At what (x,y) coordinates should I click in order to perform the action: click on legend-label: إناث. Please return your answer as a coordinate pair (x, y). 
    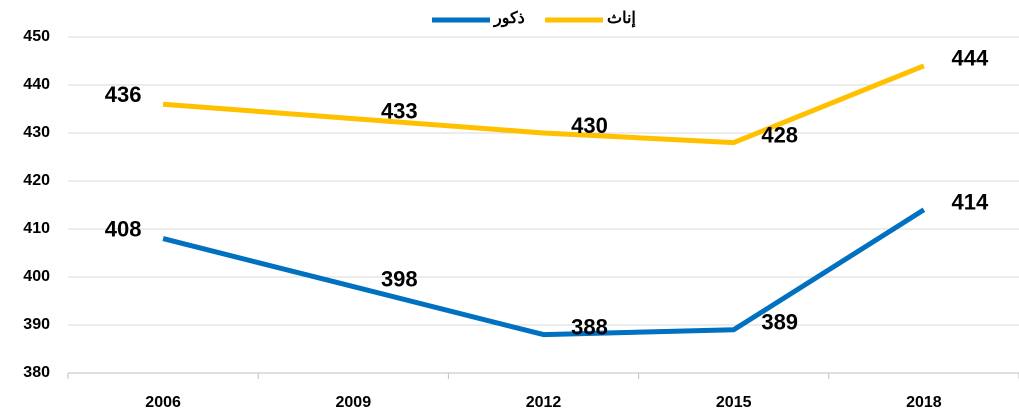
    Looking at the image, I should click on (621, 18).